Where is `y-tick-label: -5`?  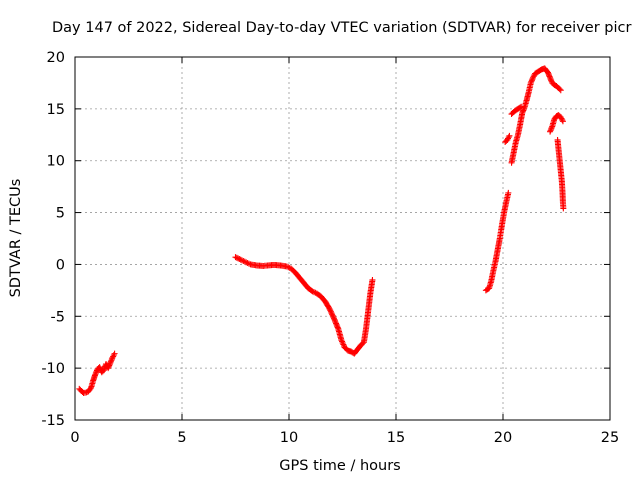 y-tick-label: -5 is located at coordinates (58, 317).